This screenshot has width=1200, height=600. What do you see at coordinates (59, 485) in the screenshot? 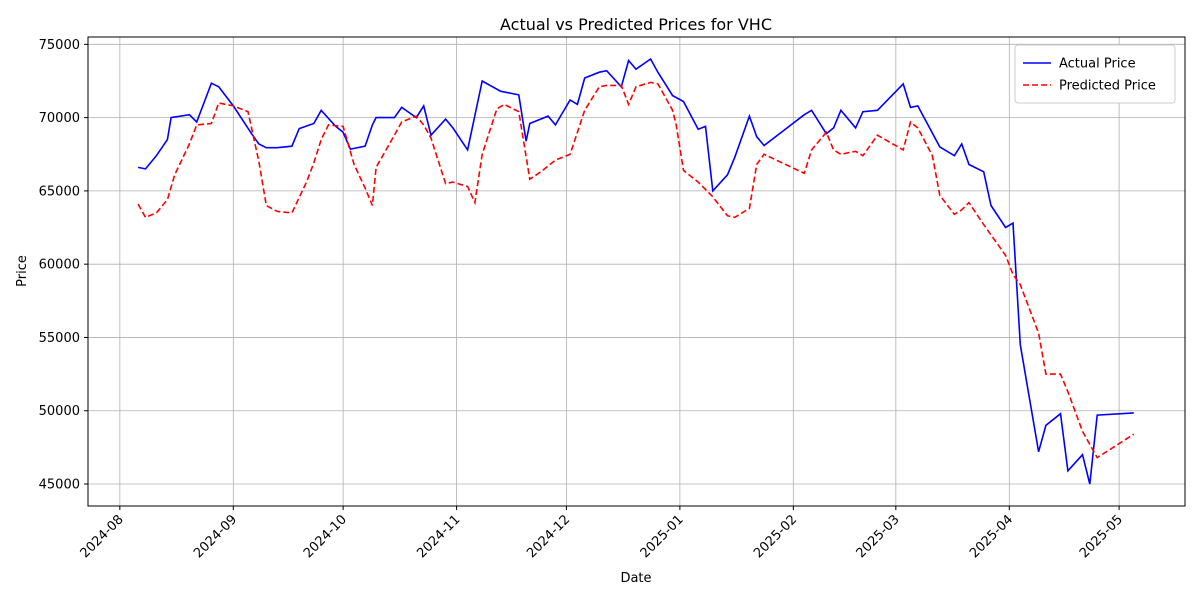
I see `y-tick-label: 45000` at bounding box center [59, 485].